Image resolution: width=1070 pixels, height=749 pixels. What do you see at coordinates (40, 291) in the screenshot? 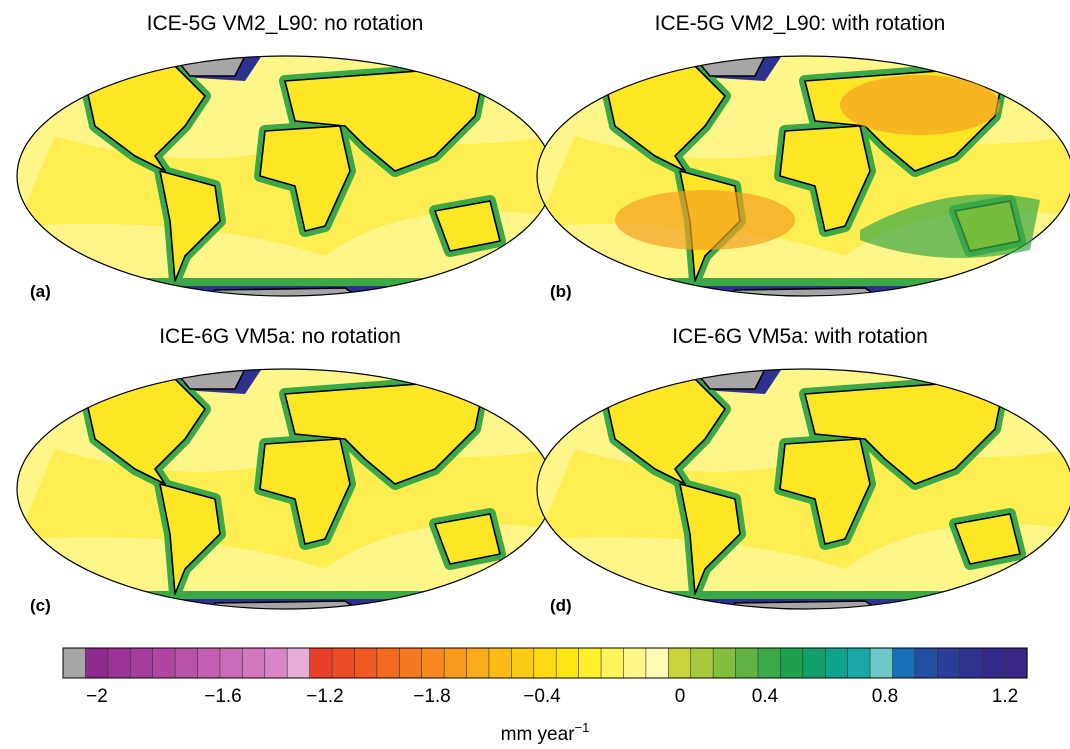
I see `panel-label: (a)` at bounding box center [40, 291].